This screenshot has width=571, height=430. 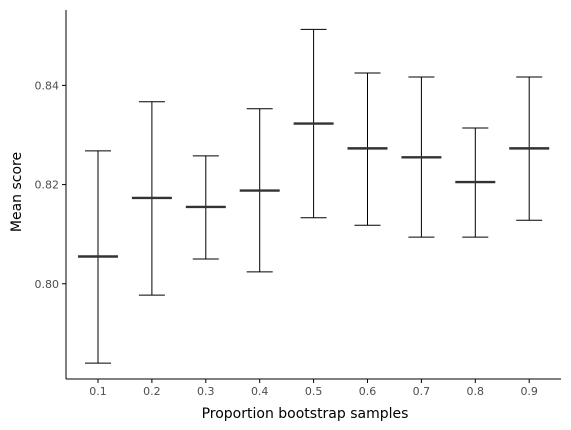 I want to click on y-tick-label: 0.82, so click(x=47, y=185).